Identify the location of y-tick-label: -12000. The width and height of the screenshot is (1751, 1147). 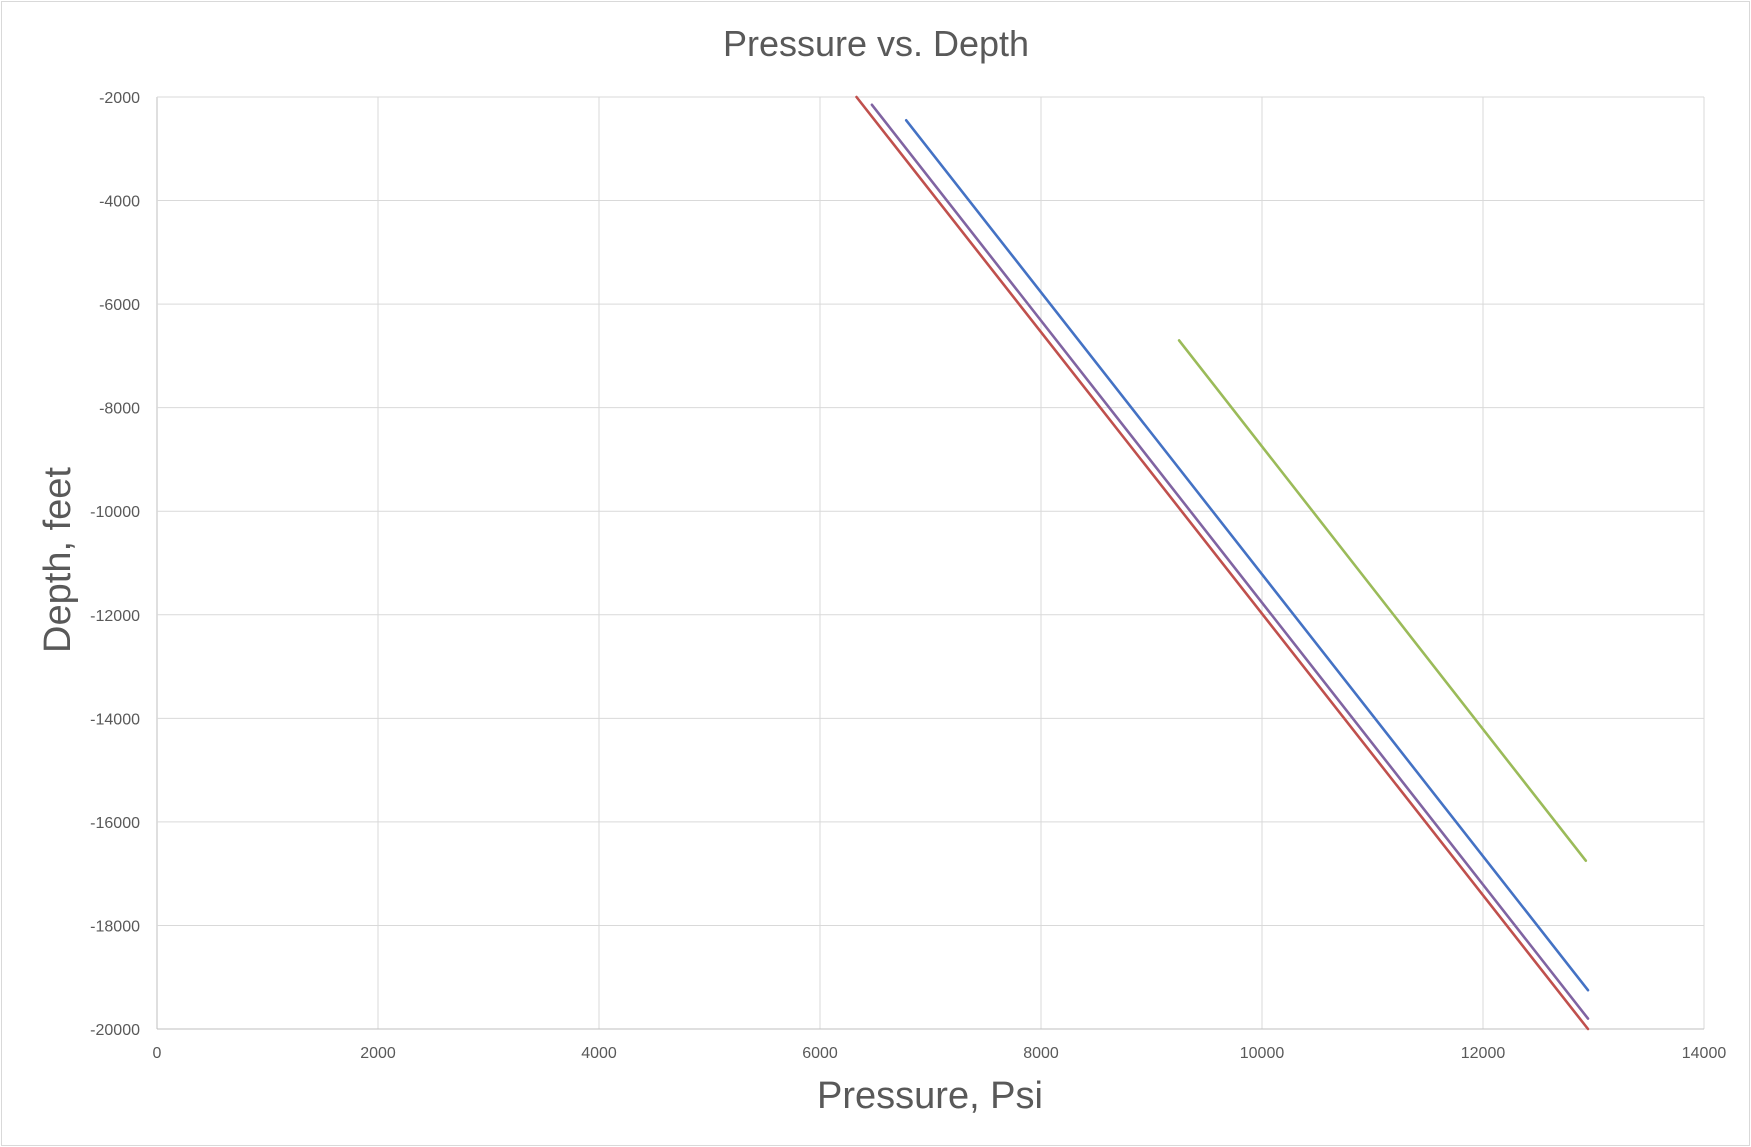
(115, 616).